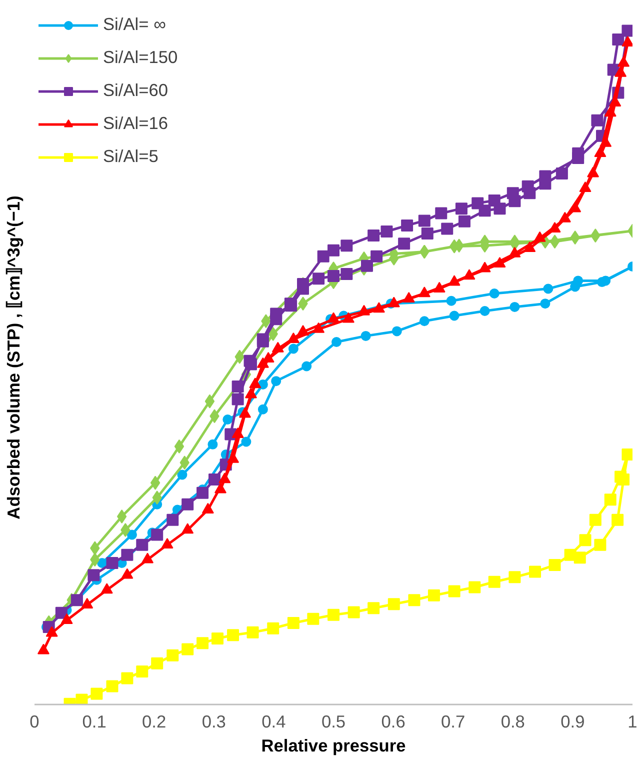 The width and height of the screenshot is (644, 758). Describe the element at coordinates (94, 722) in the screenshot. I see `x-tick-label: 0.1` at that location.